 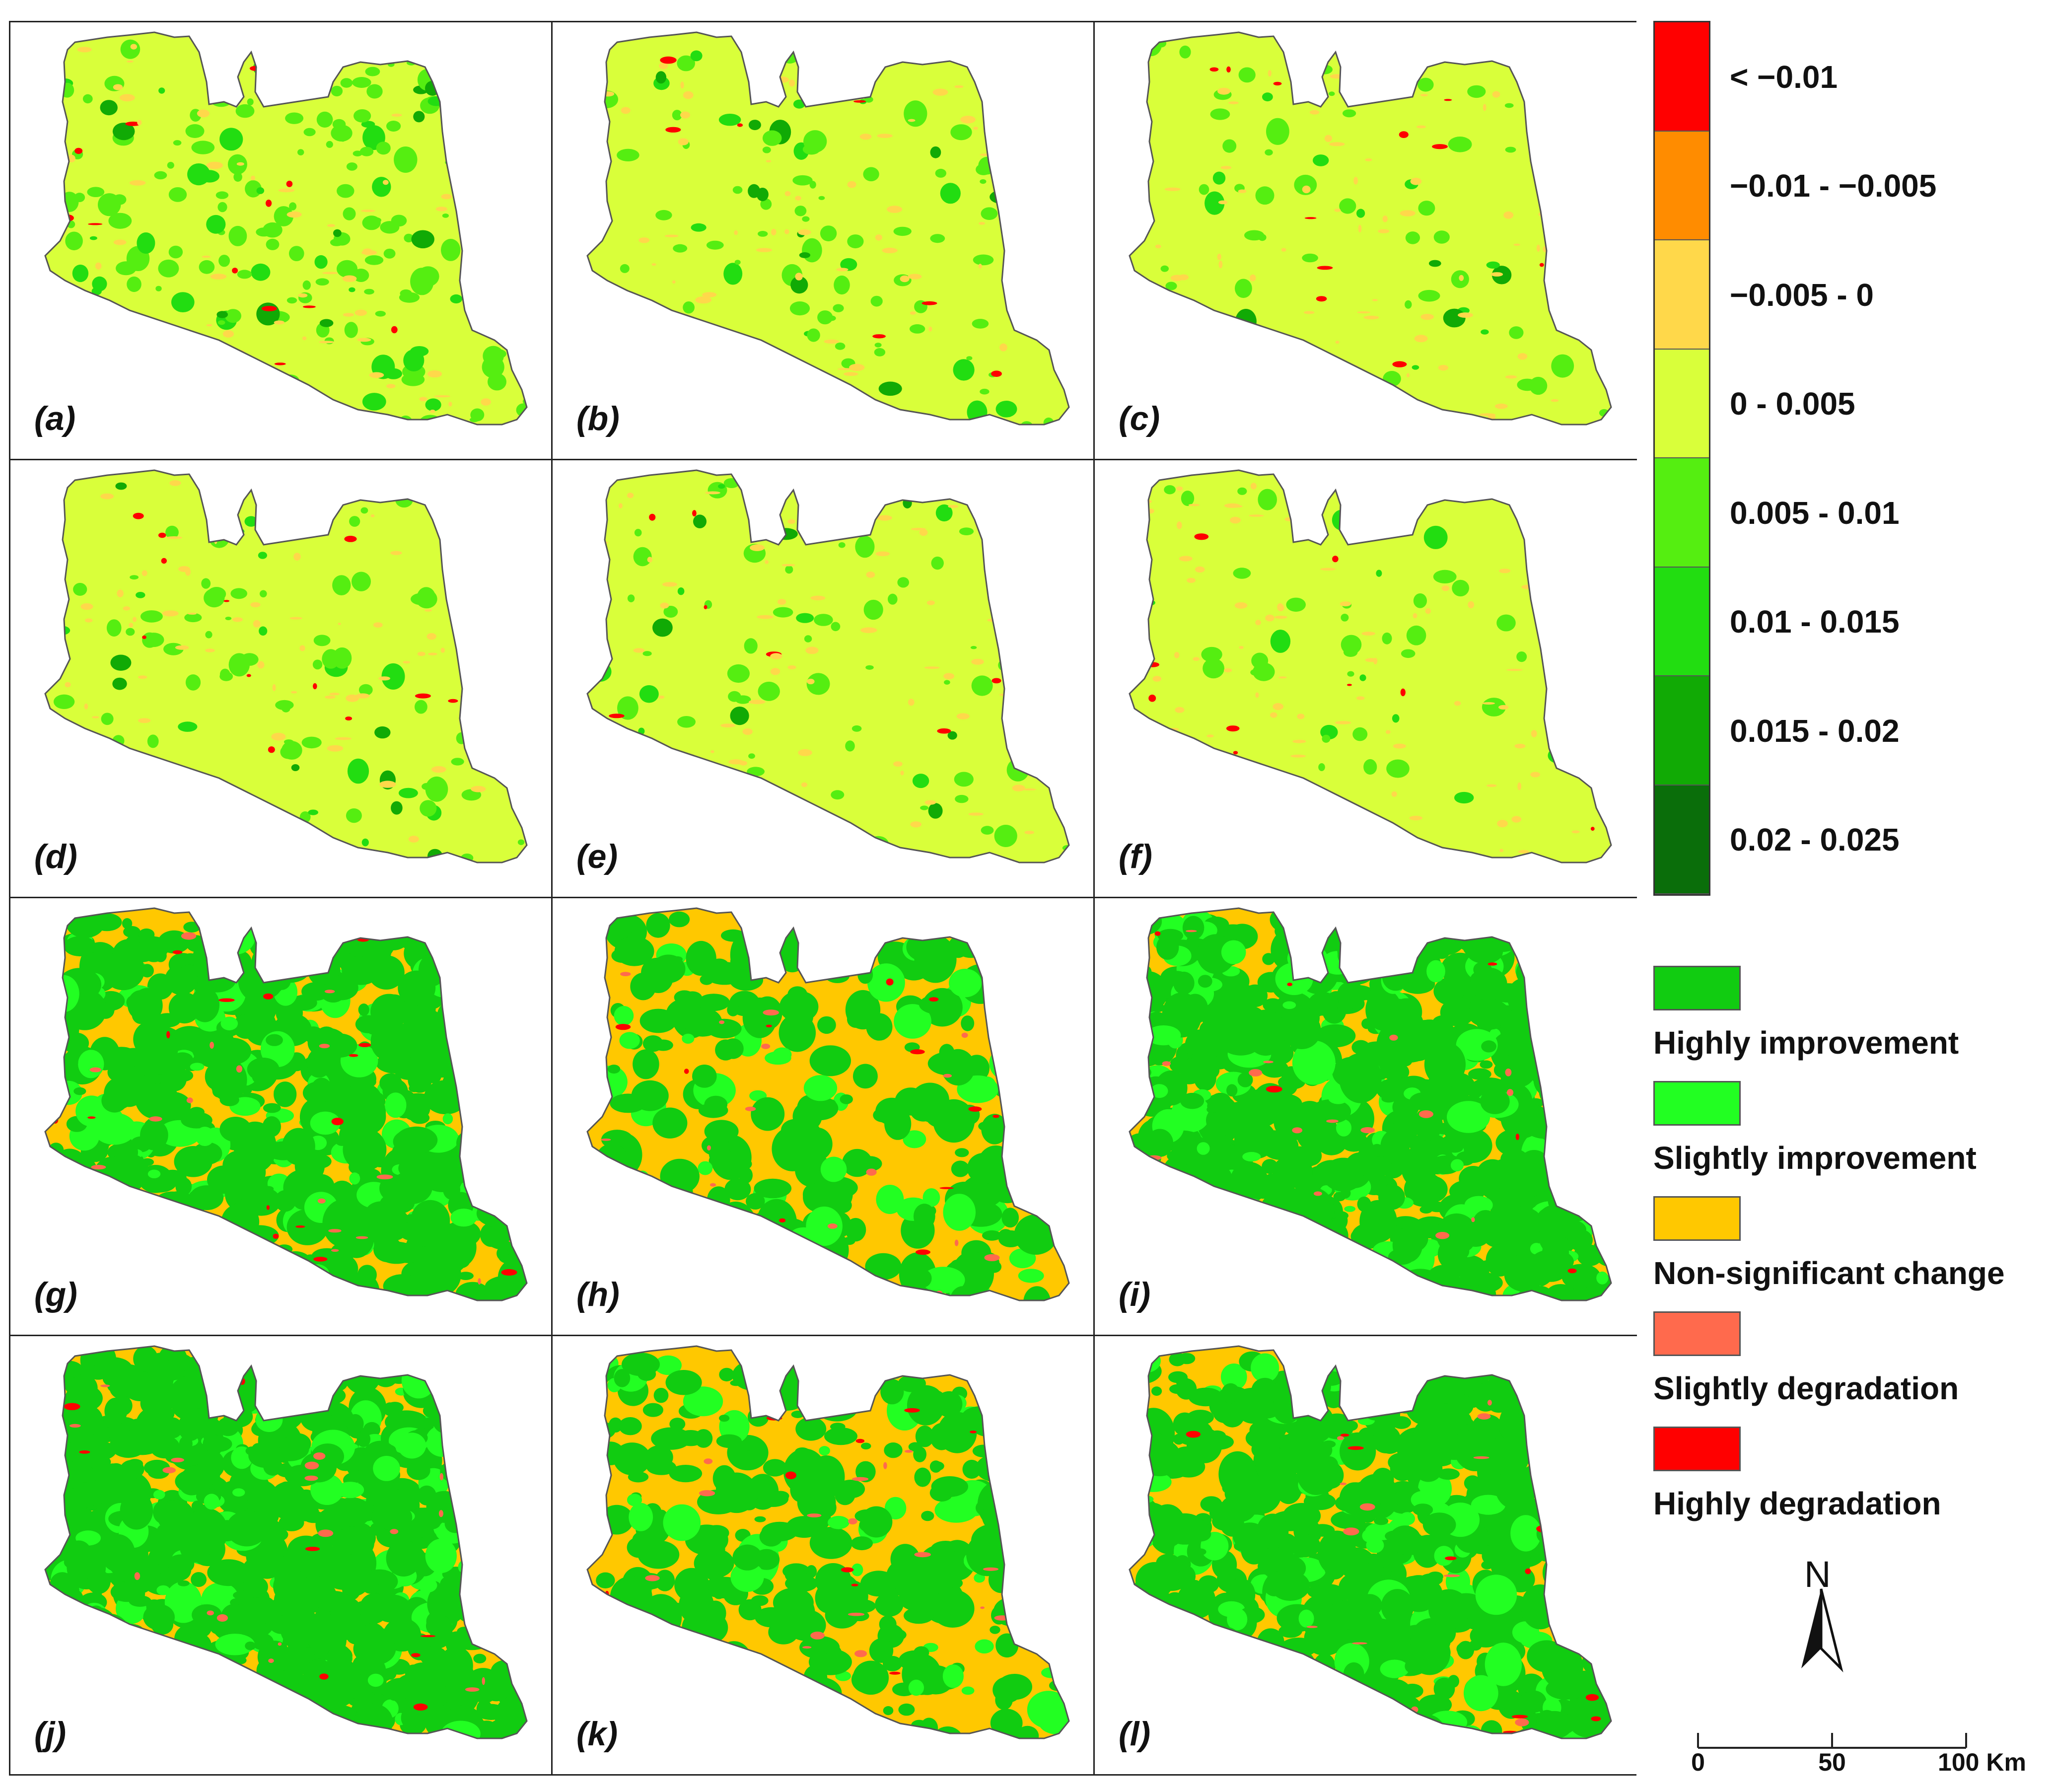 I want to click on panel-label: (a), so click(x=55, y=418).